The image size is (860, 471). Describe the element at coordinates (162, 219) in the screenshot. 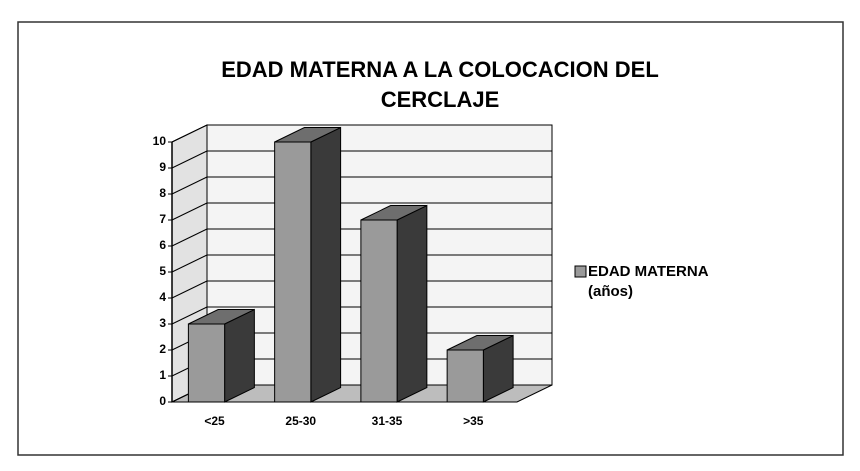

I see `y-tick-label: 7` at that location.